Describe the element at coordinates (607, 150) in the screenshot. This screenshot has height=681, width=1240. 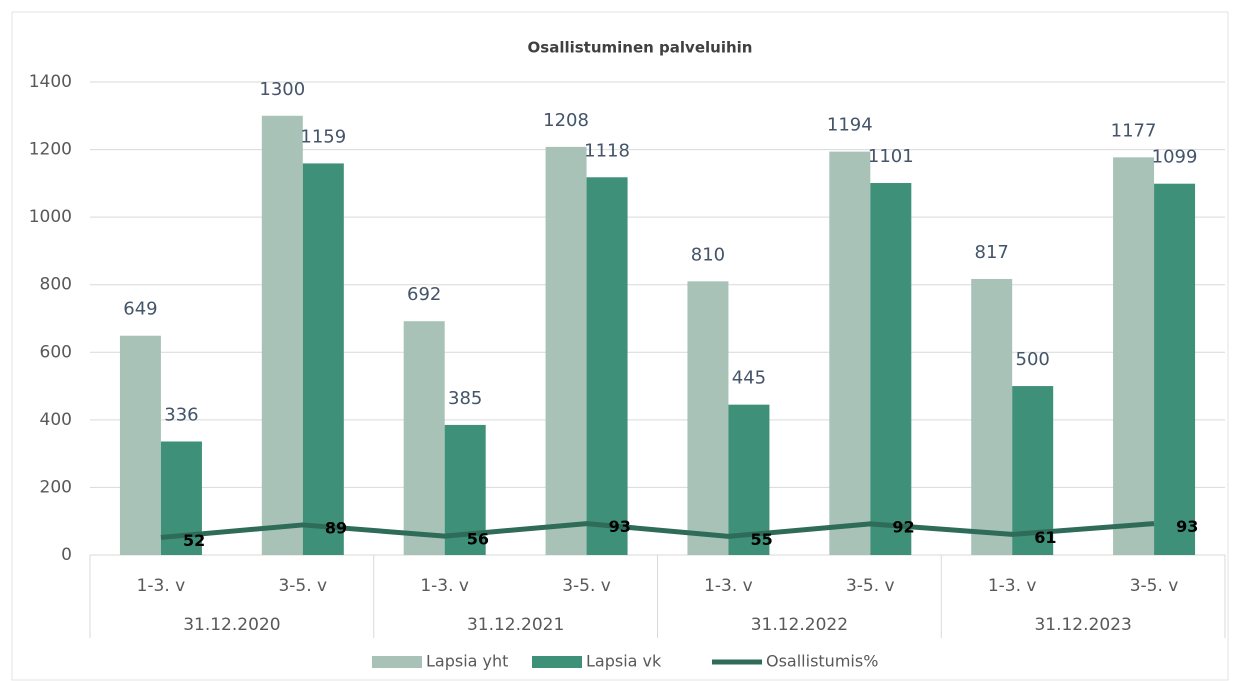
I see `bar-value-label: 1118` at that location.